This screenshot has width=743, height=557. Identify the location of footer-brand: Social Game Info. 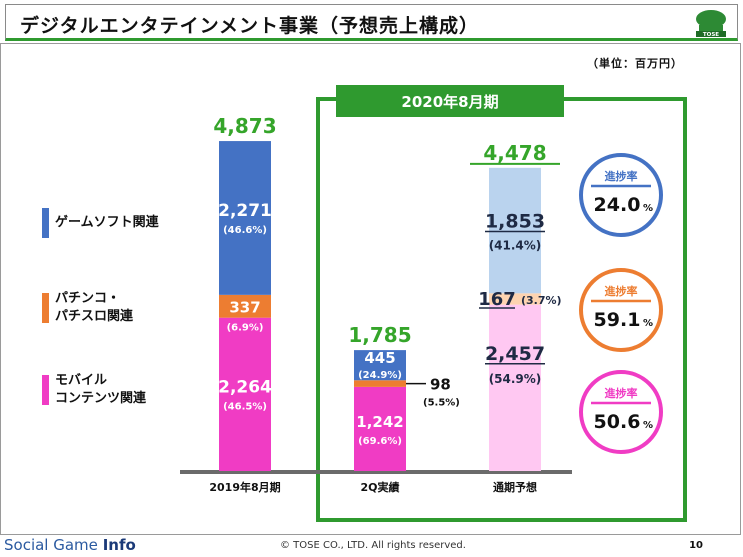
(70, 545).